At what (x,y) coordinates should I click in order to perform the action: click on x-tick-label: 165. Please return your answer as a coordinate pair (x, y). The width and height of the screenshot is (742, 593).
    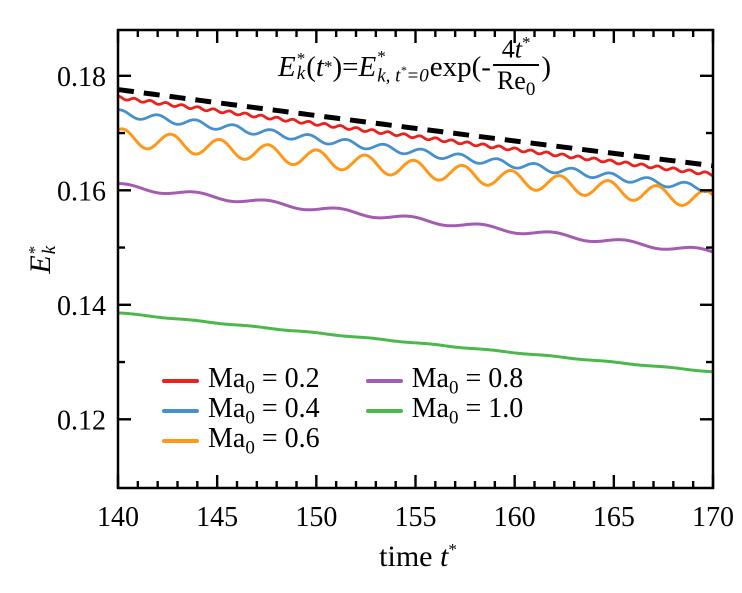
    Looking at the image, I should click on (614, 517).